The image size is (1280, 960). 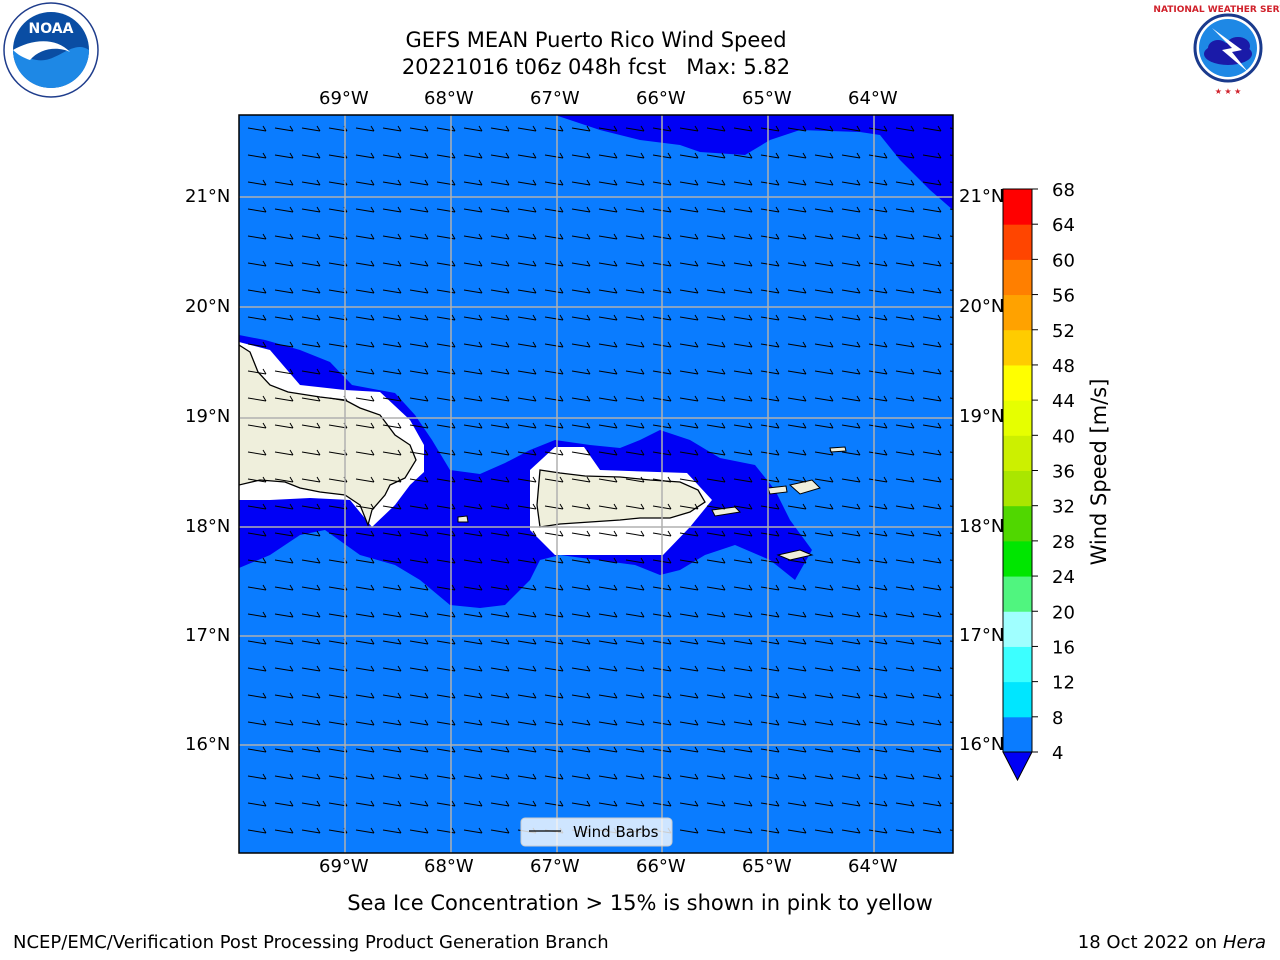 I want to click on lat-label-left: 18°N, so click(x=208, y=526).